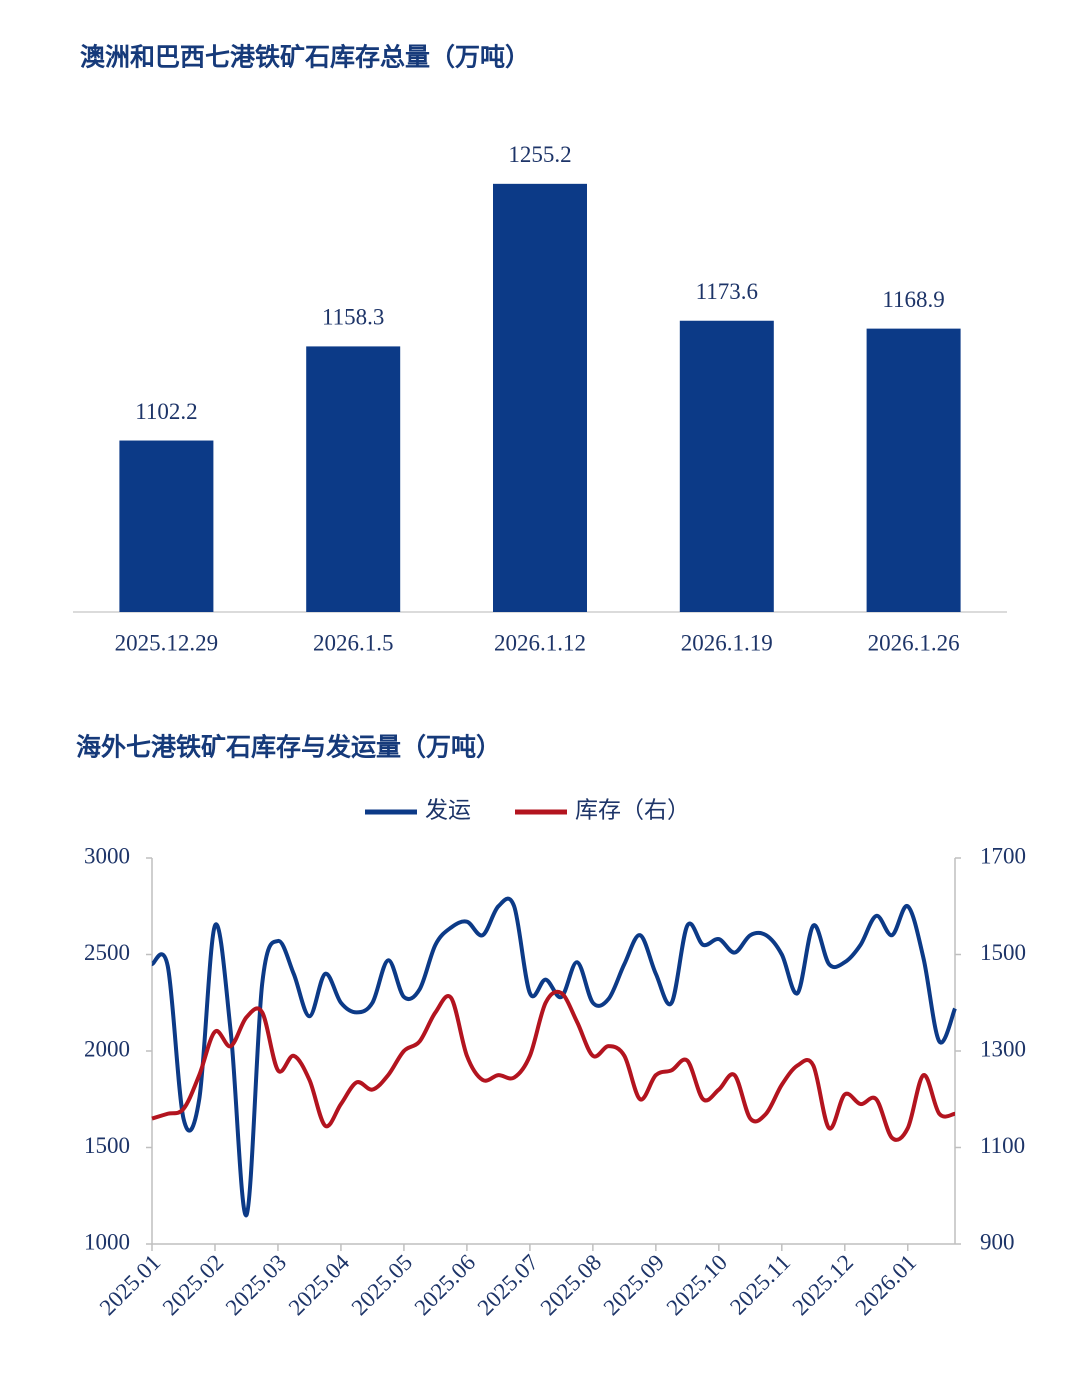  Describe the element at coordinates (571, 1285) in the screenshot. I see `x-tick-label: 2025.08` at that location.